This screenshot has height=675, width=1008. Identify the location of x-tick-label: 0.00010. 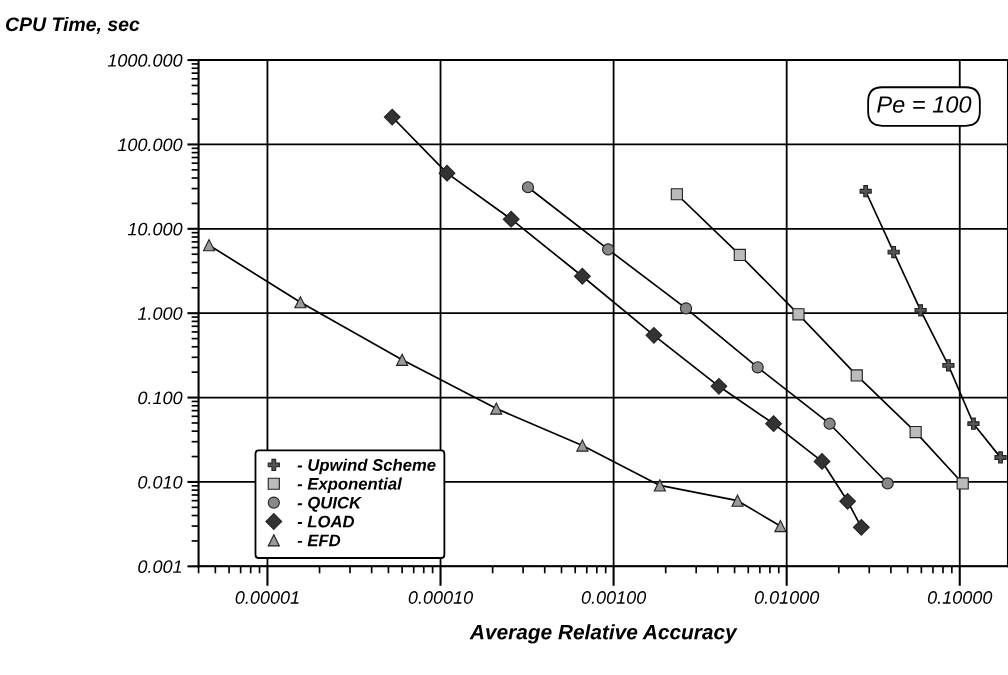
(441, 597).